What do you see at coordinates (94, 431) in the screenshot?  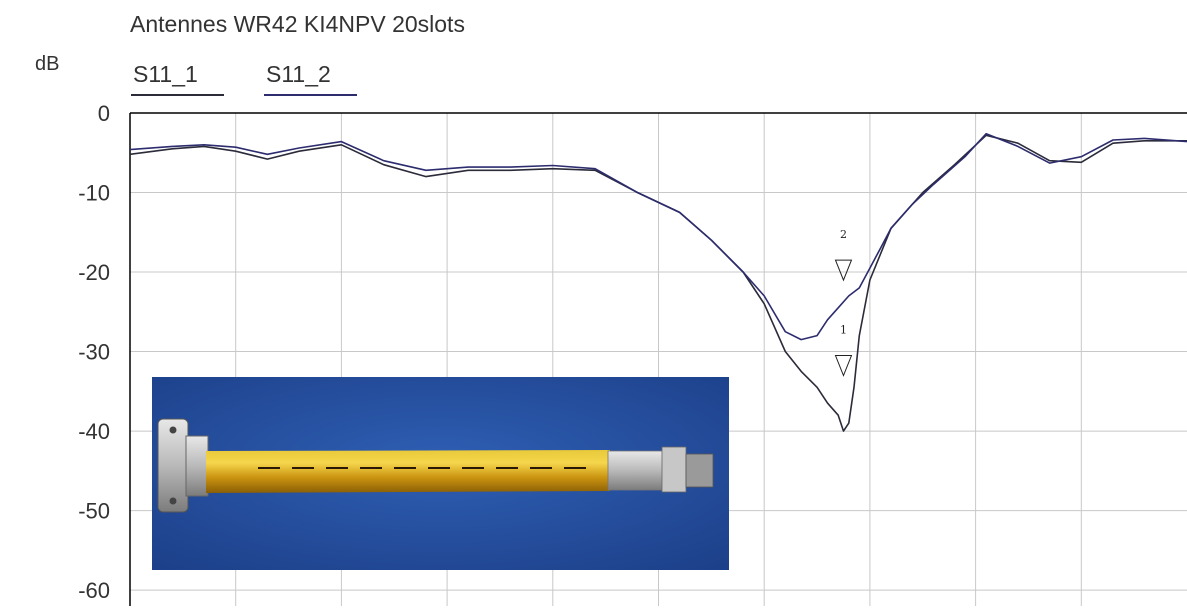 I see `y-tick-label-4: -40` at bounding box center [94, 431].